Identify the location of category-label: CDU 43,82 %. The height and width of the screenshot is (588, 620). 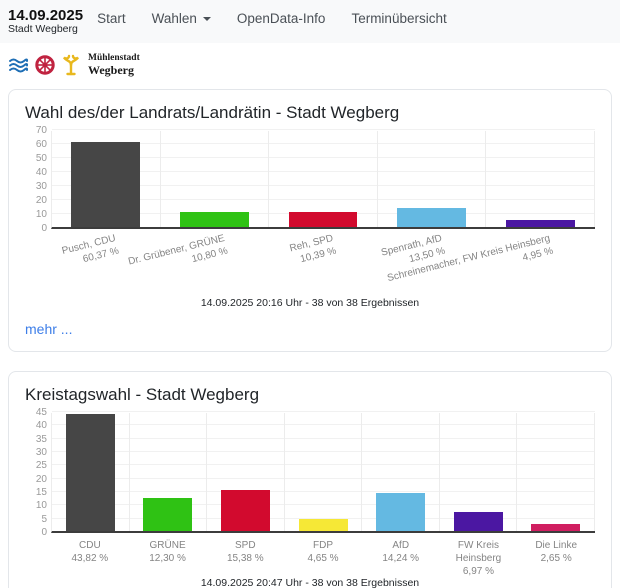
(90, 552).